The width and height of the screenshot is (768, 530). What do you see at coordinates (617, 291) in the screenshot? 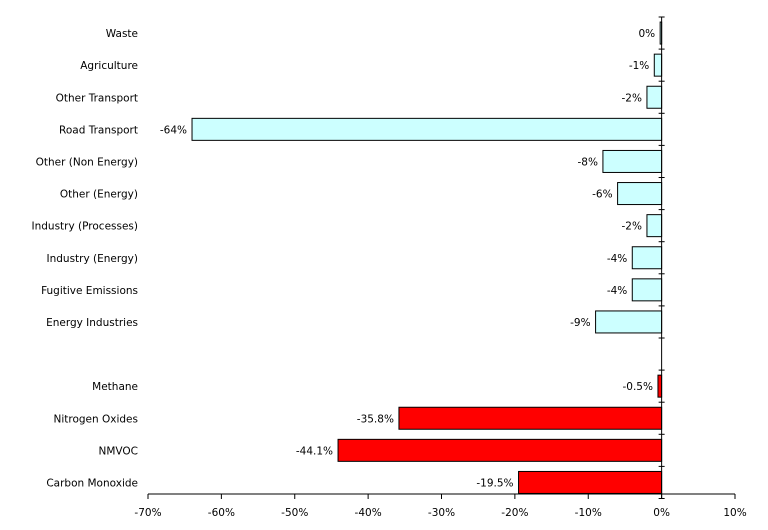
I see `value-label-fugitive-emissions: -4%` at bounding box center [617, 291].